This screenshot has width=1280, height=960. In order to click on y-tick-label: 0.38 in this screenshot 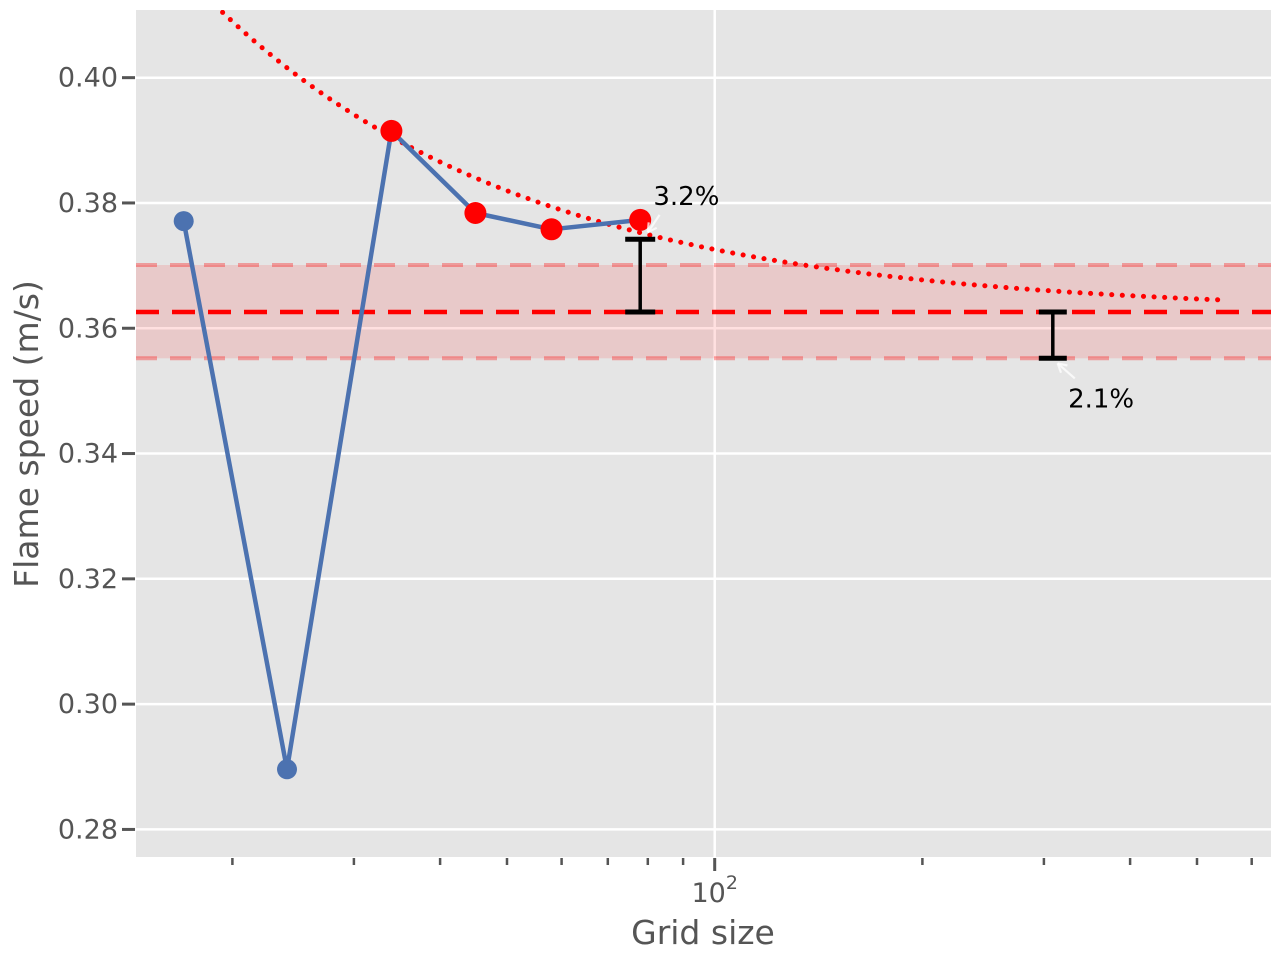, I will do `click(88, 203)`.